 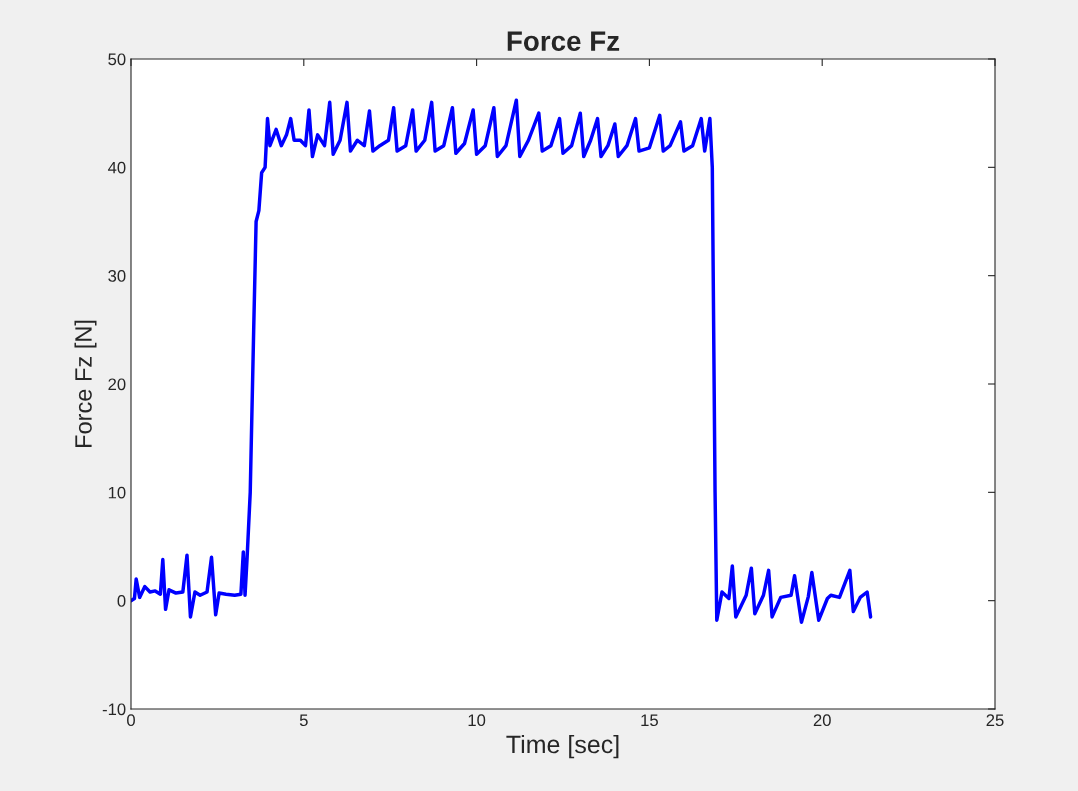 What do you see at coordinates (131, 720) in the screenshot?
I see `x-tick-label: 0` at bounding box center [131, 720].